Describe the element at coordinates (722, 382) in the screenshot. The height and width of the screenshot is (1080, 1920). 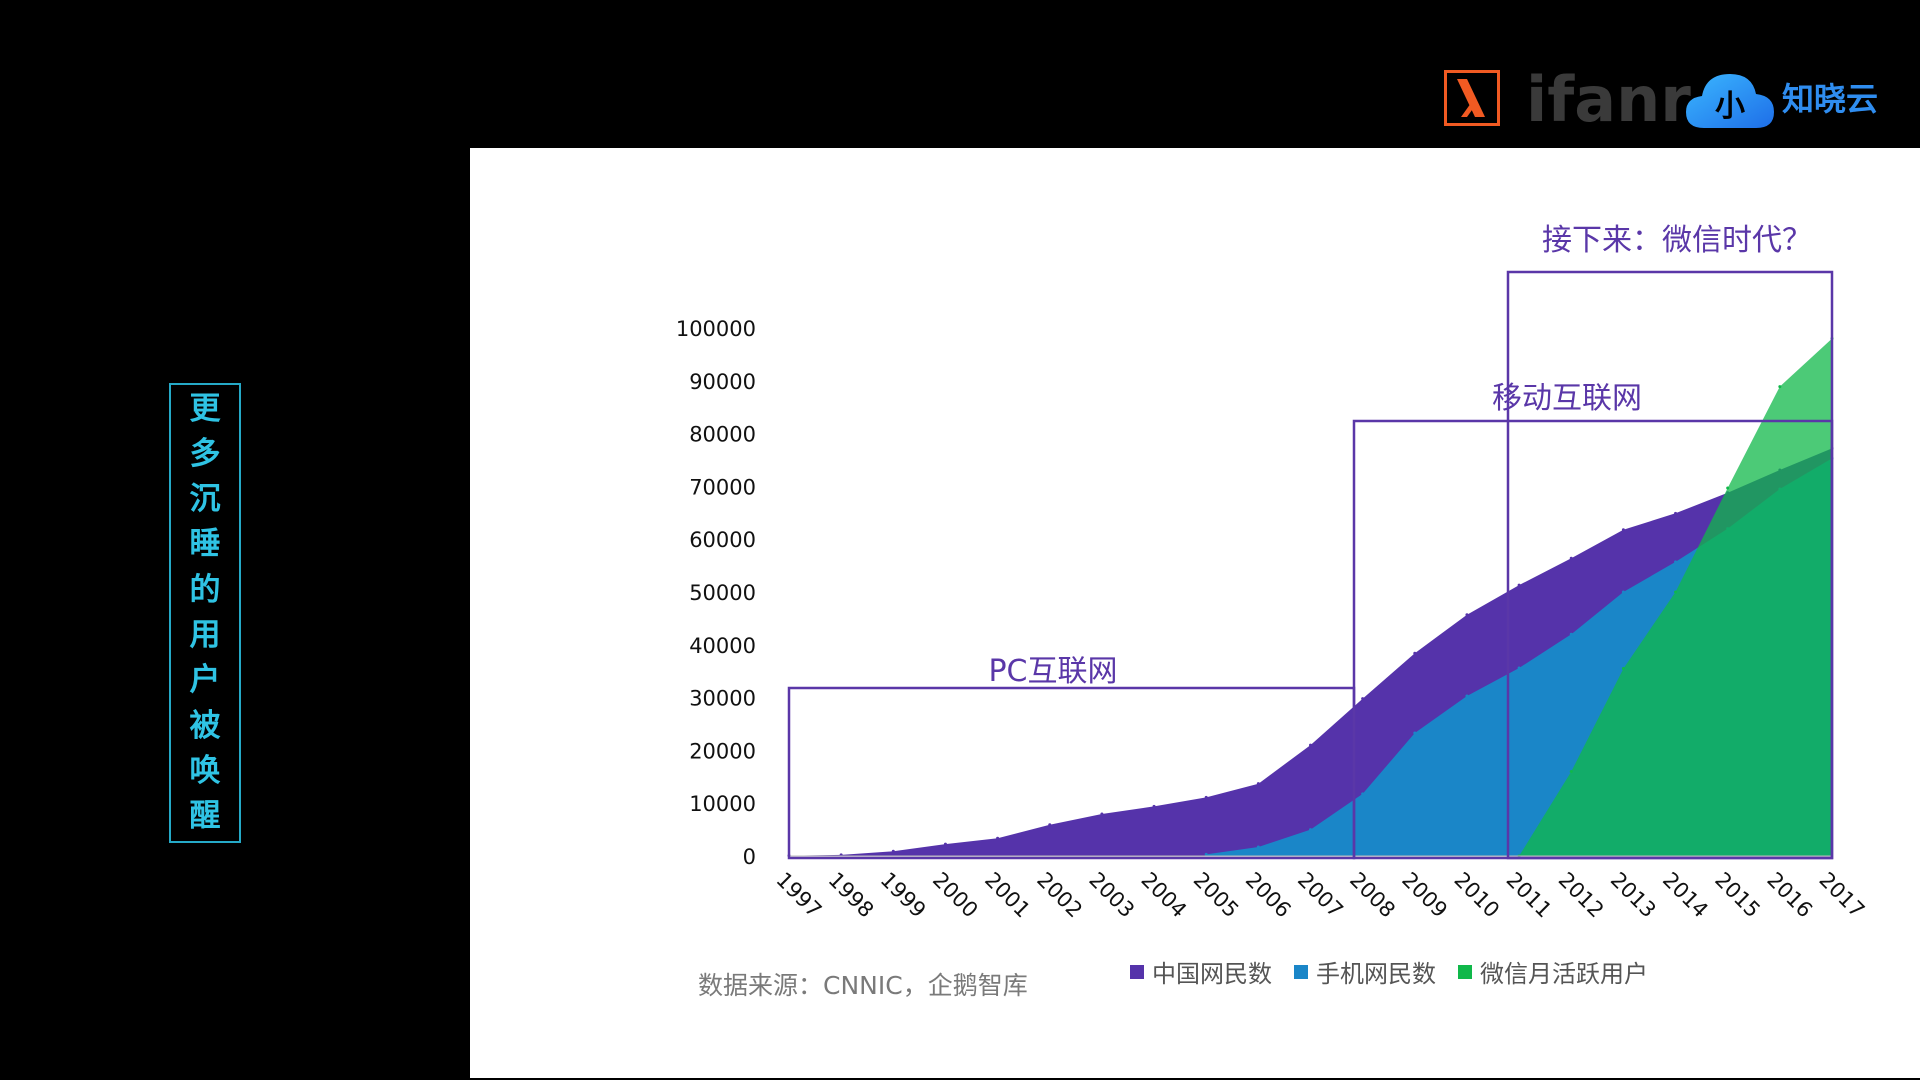
I see `y-tick-label: 90000` at that location.